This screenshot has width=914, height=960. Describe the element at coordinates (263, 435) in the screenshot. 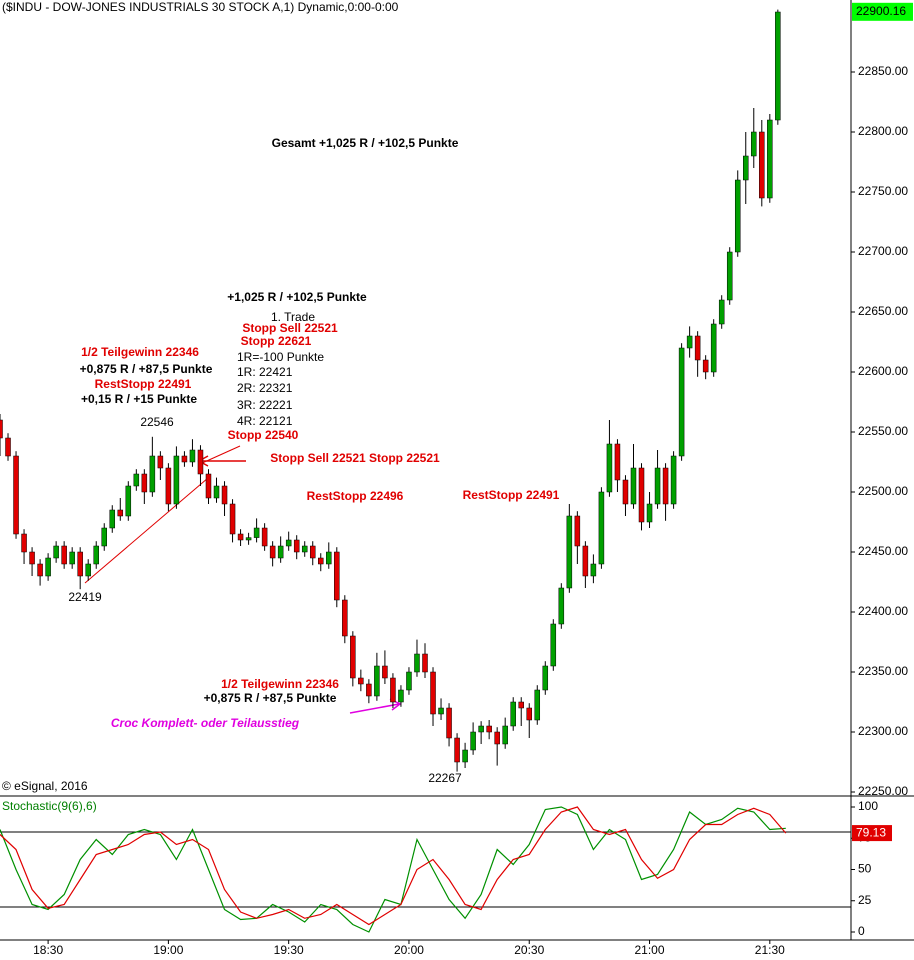

I see `annotation: Stopp 22540` at that location.